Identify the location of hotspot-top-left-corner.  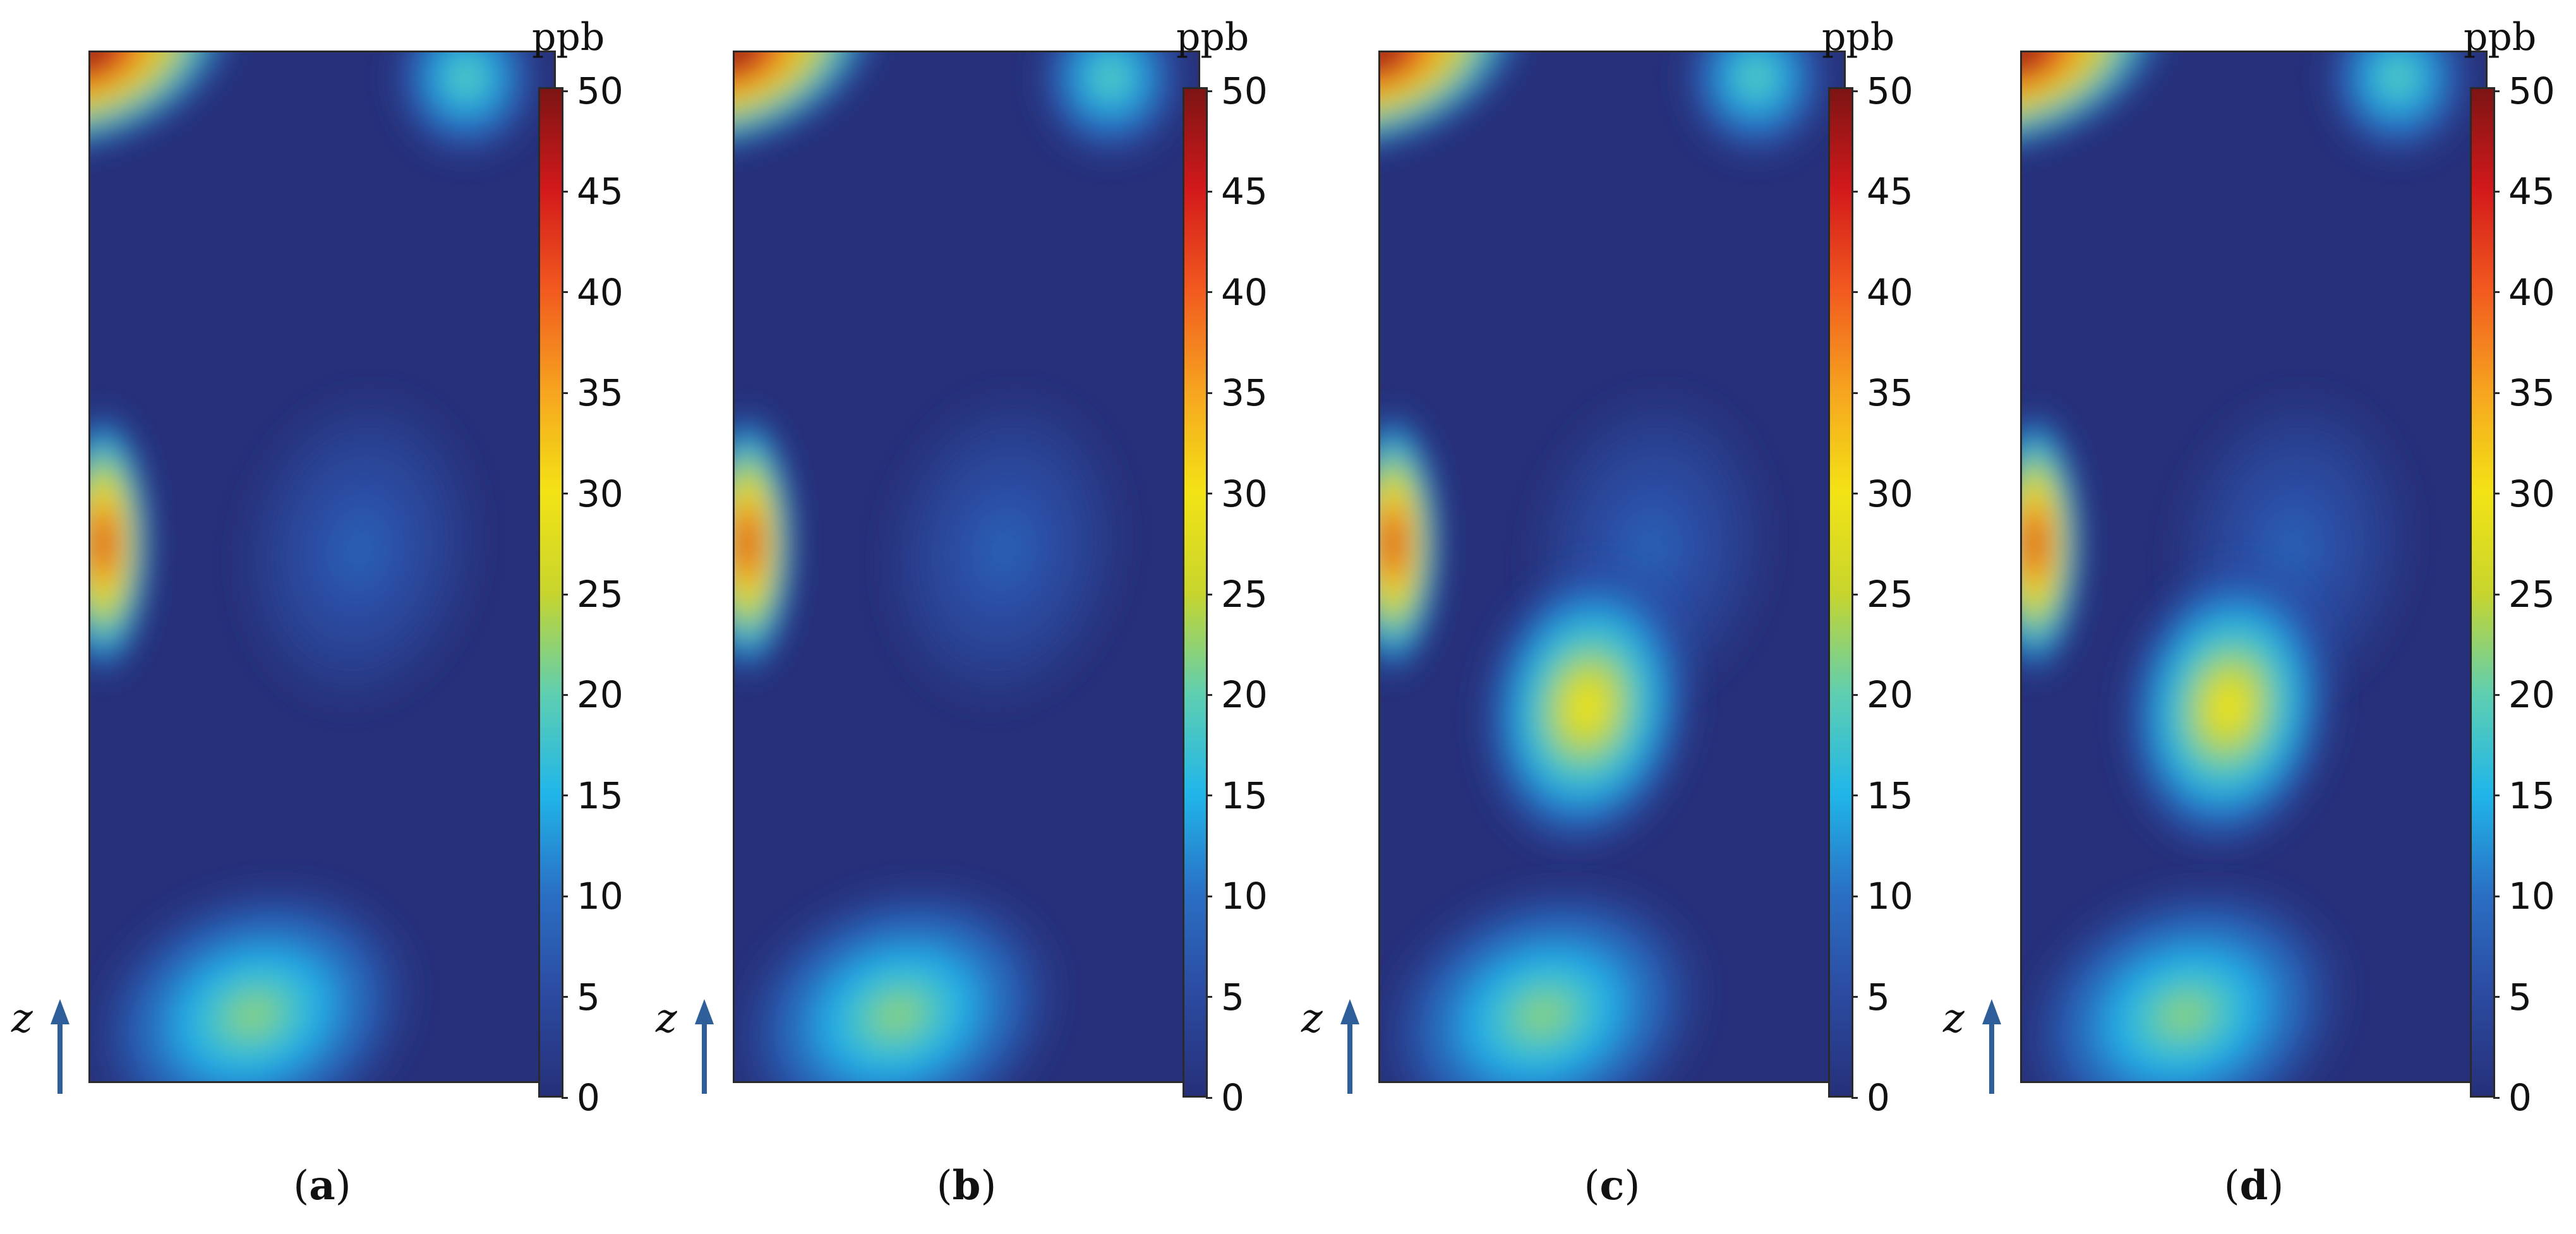
(163, 103).